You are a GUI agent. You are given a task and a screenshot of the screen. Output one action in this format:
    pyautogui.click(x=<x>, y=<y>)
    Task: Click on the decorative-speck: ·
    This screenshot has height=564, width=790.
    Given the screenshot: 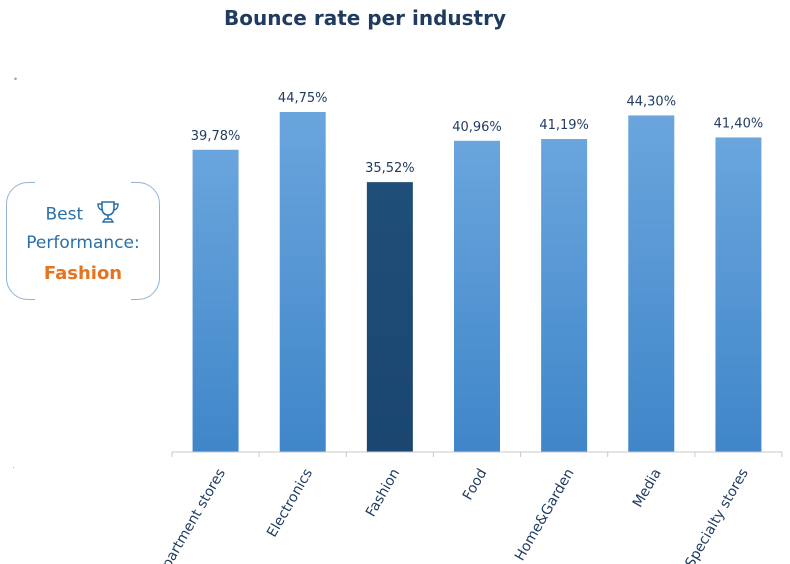 What is the action you would take?
    pyautogui.click(x=13, y=467)
    